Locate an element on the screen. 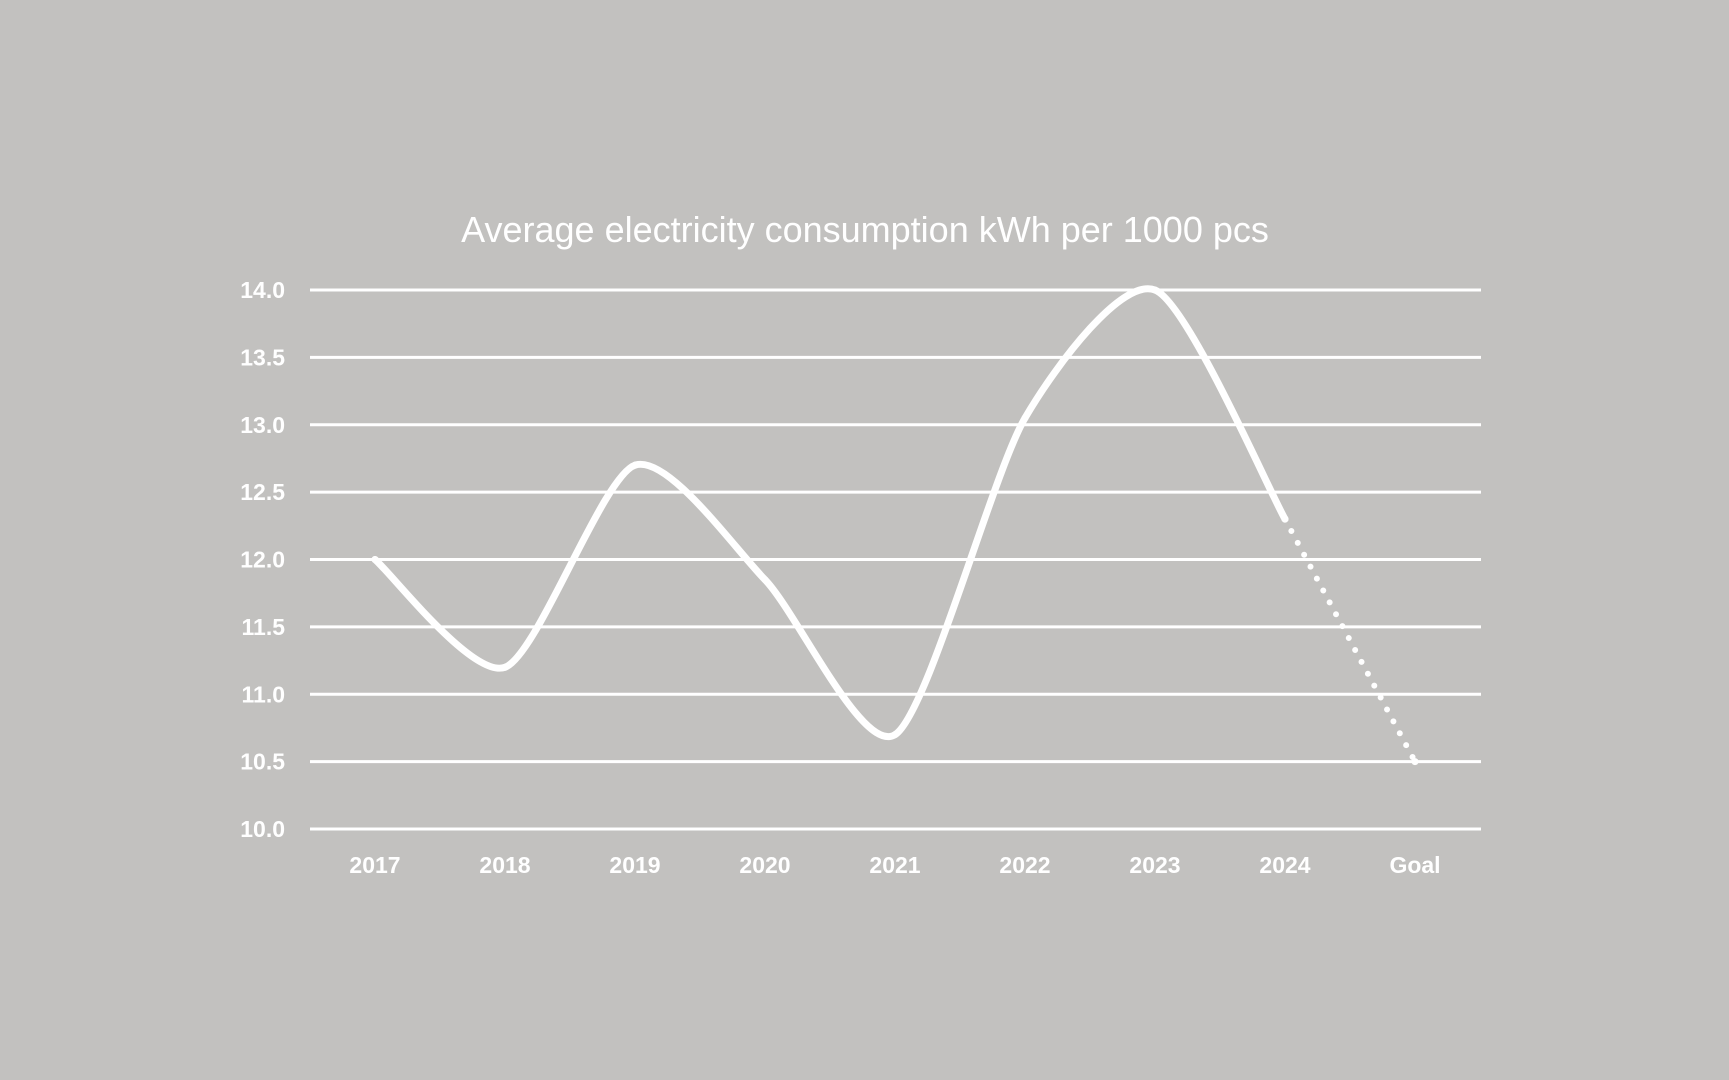  x-tick-label: 2022 is located at coordinates (1024, 865).